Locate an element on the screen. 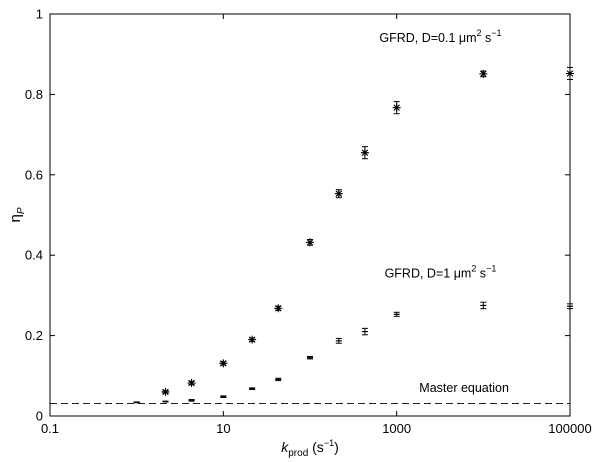  y-tick-label: 0.2 is located at coordinates (34, 335).